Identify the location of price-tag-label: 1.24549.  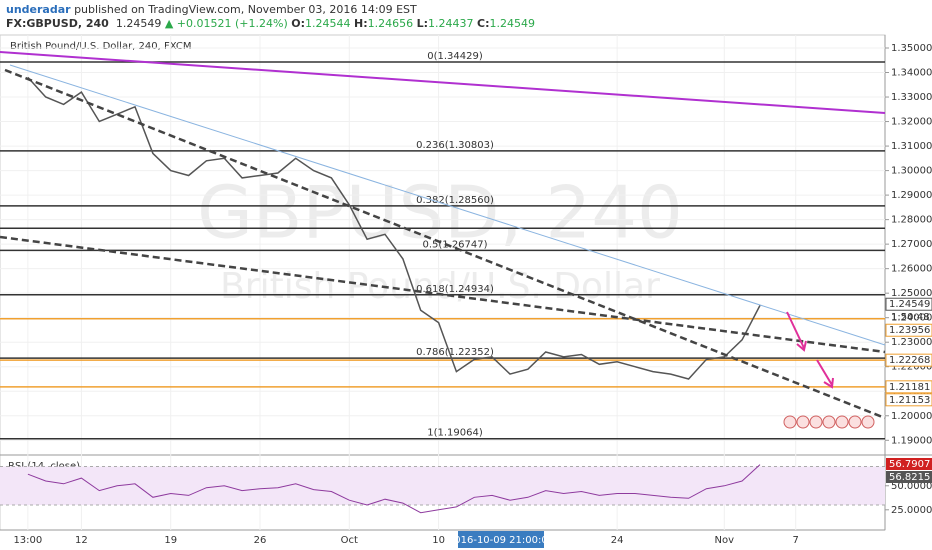
(909, 304).